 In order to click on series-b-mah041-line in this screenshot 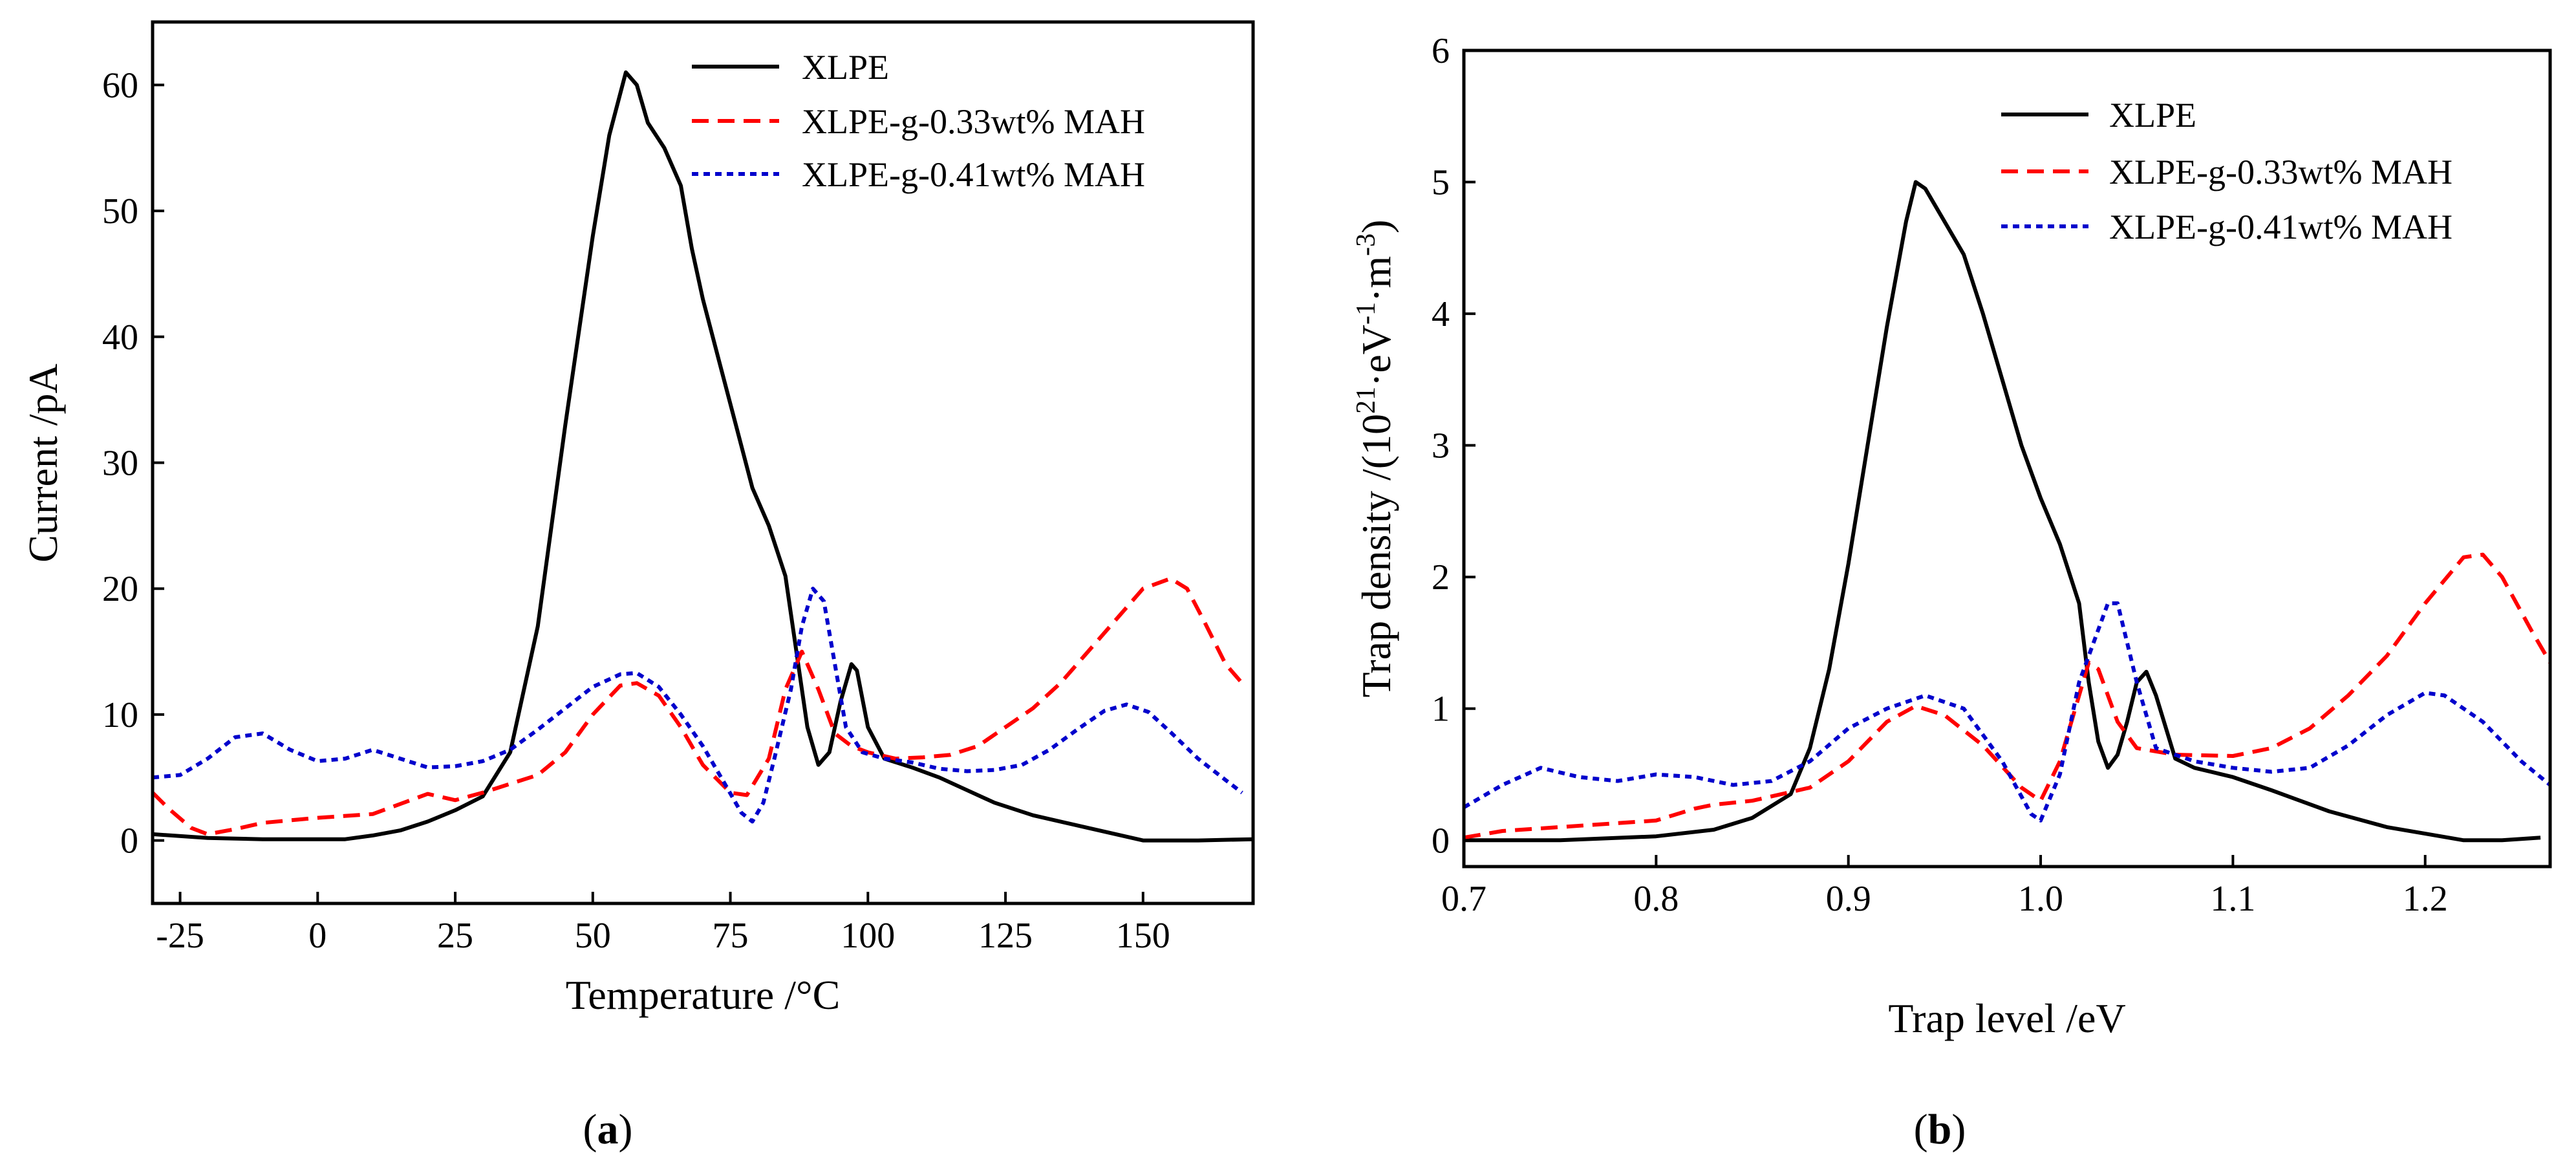, I will do `click(2007, 712)`.